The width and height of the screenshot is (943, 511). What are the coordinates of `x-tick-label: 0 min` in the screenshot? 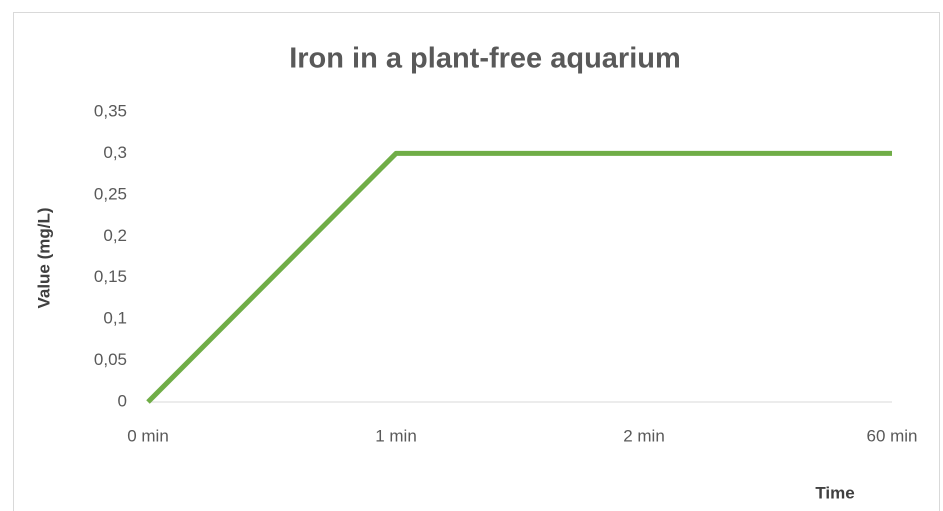 It's located at (148, 435).